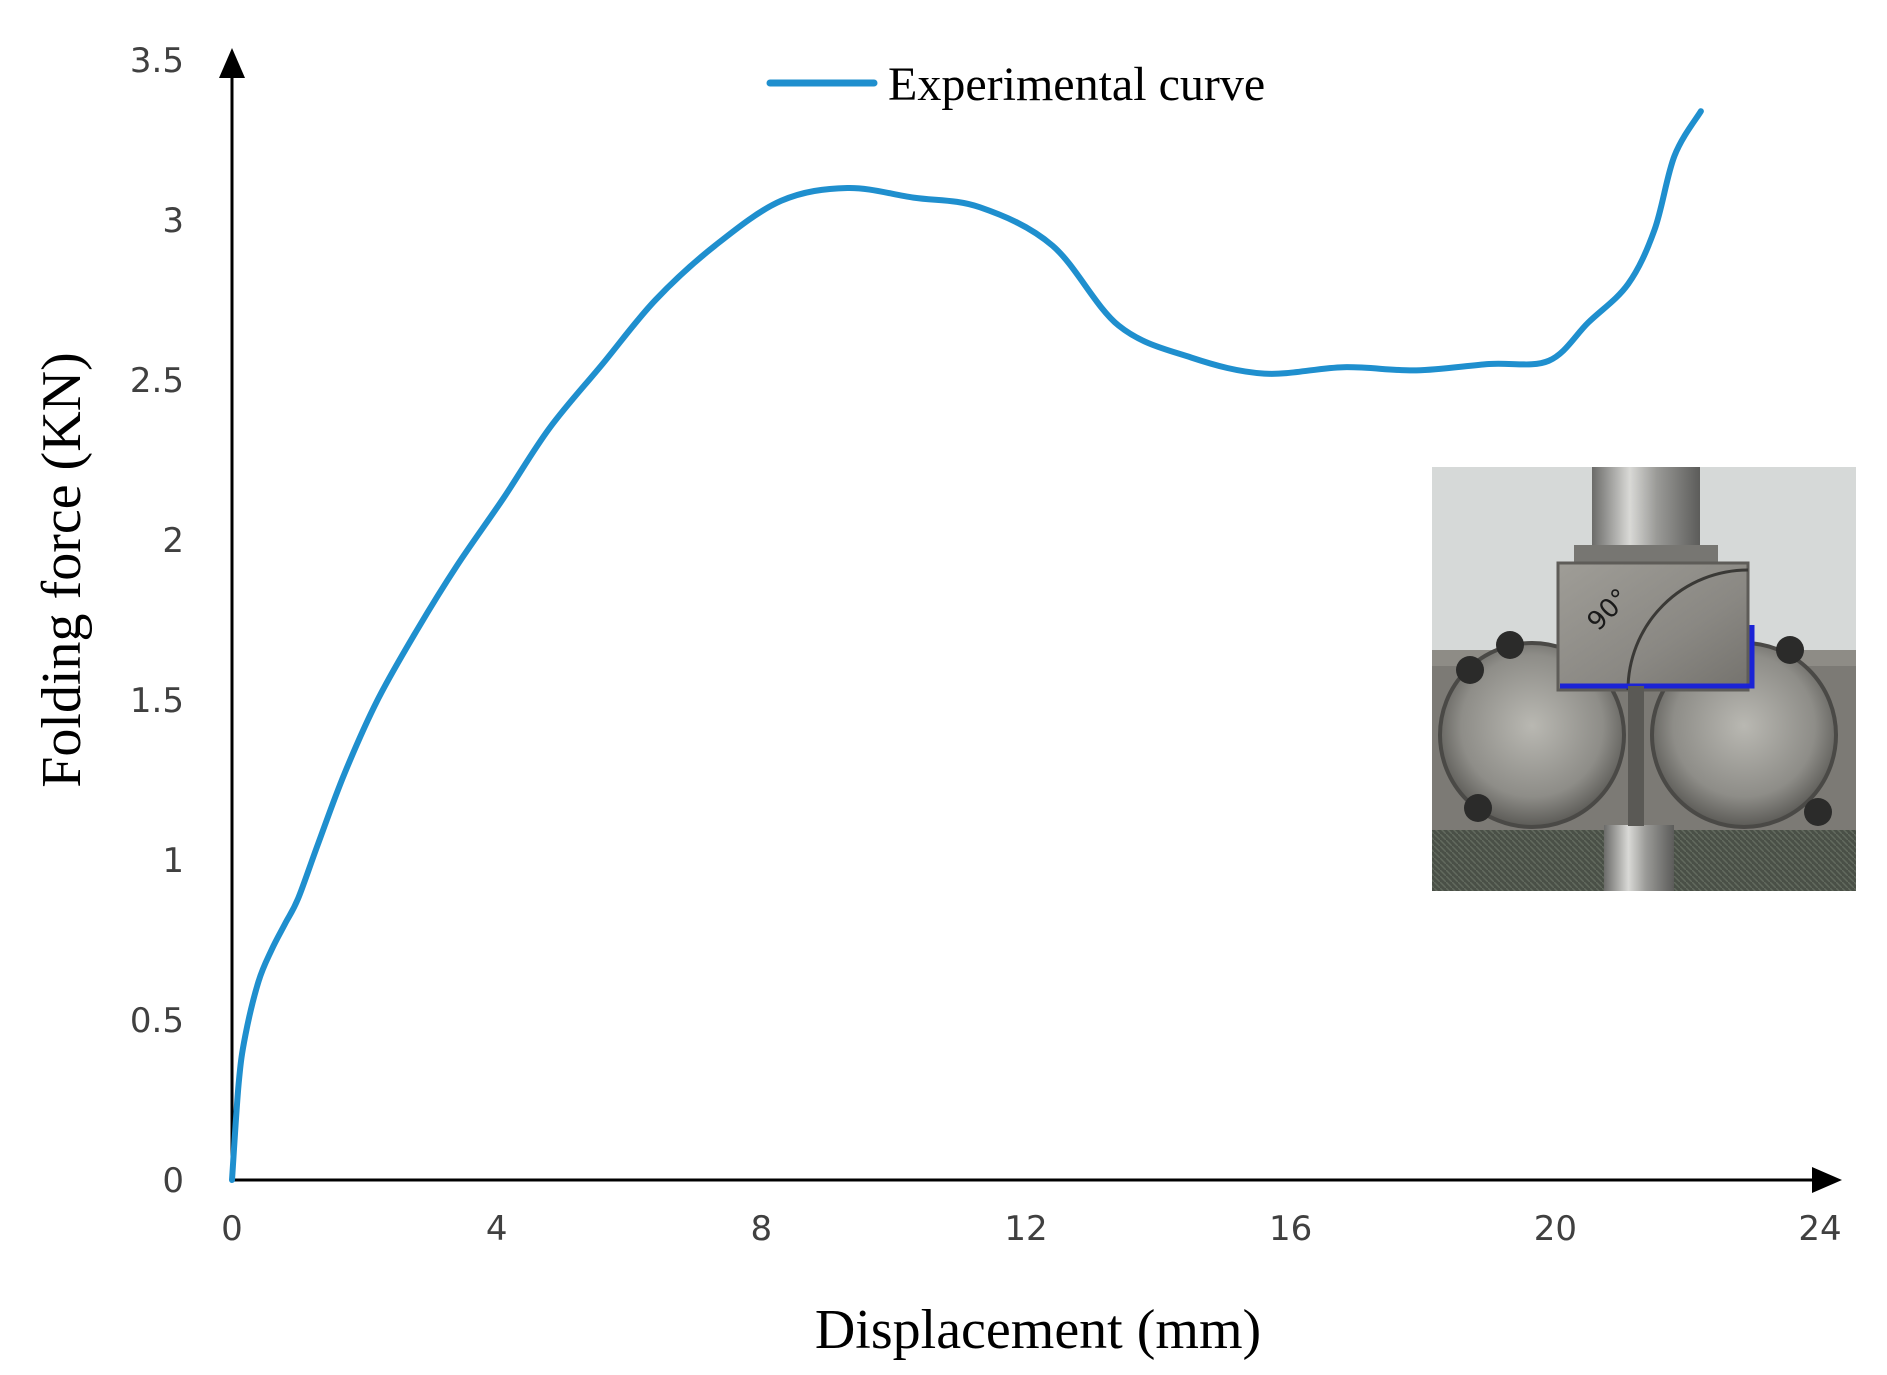 This screenshot has height=1375, width=1887. Describe the element at coordinates (1657, 657) in the screenshot. I see `inset-right-angle-marker` at that location.